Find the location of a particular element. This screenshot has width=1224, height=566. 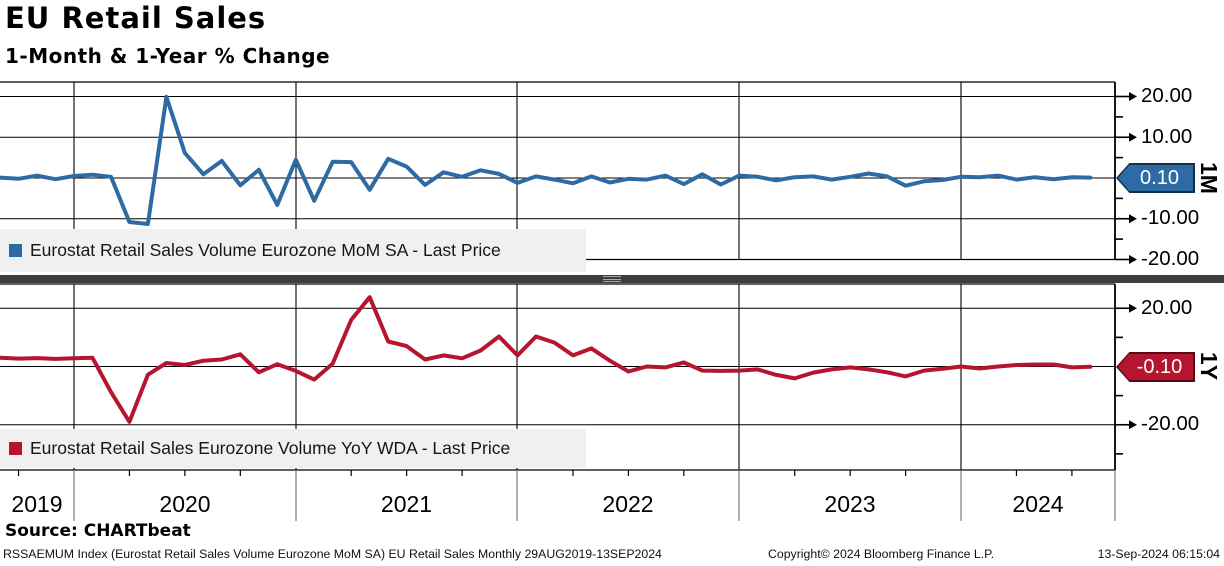

x-tick-2024: 2024 is located at coordinates (1038, 504).